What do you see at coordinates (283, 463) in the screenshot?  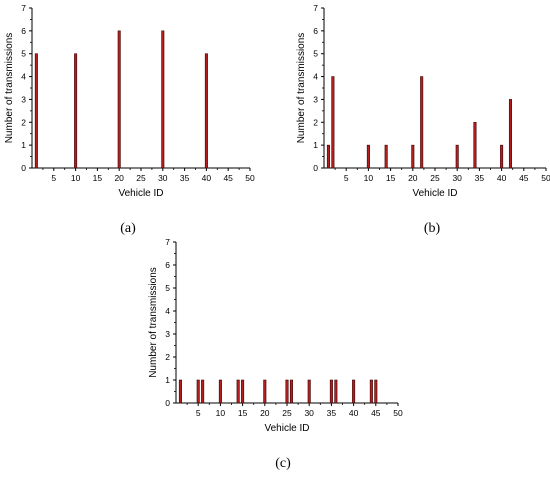 I see `subfigure-caption: (c)` at bounding box center [283, 463].